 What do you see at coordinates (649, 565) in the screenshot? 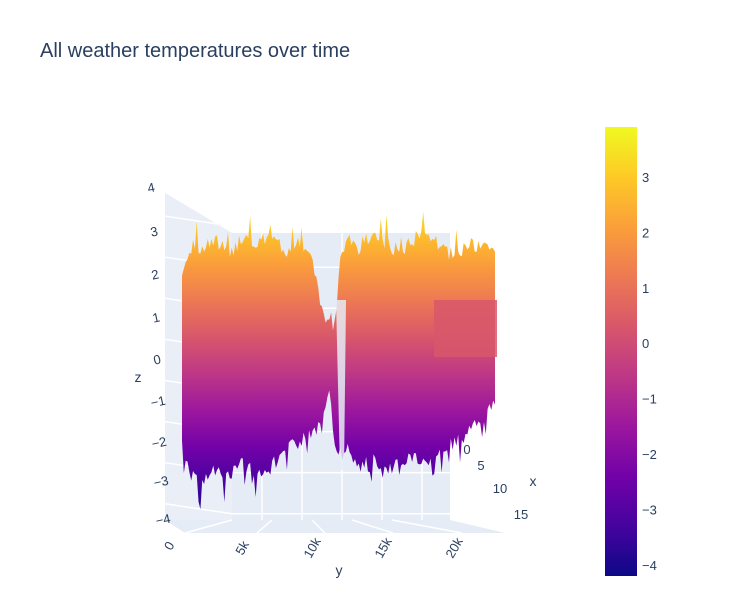
I see `colorbar-tick-label: −4` at bounding box center [649, 565].